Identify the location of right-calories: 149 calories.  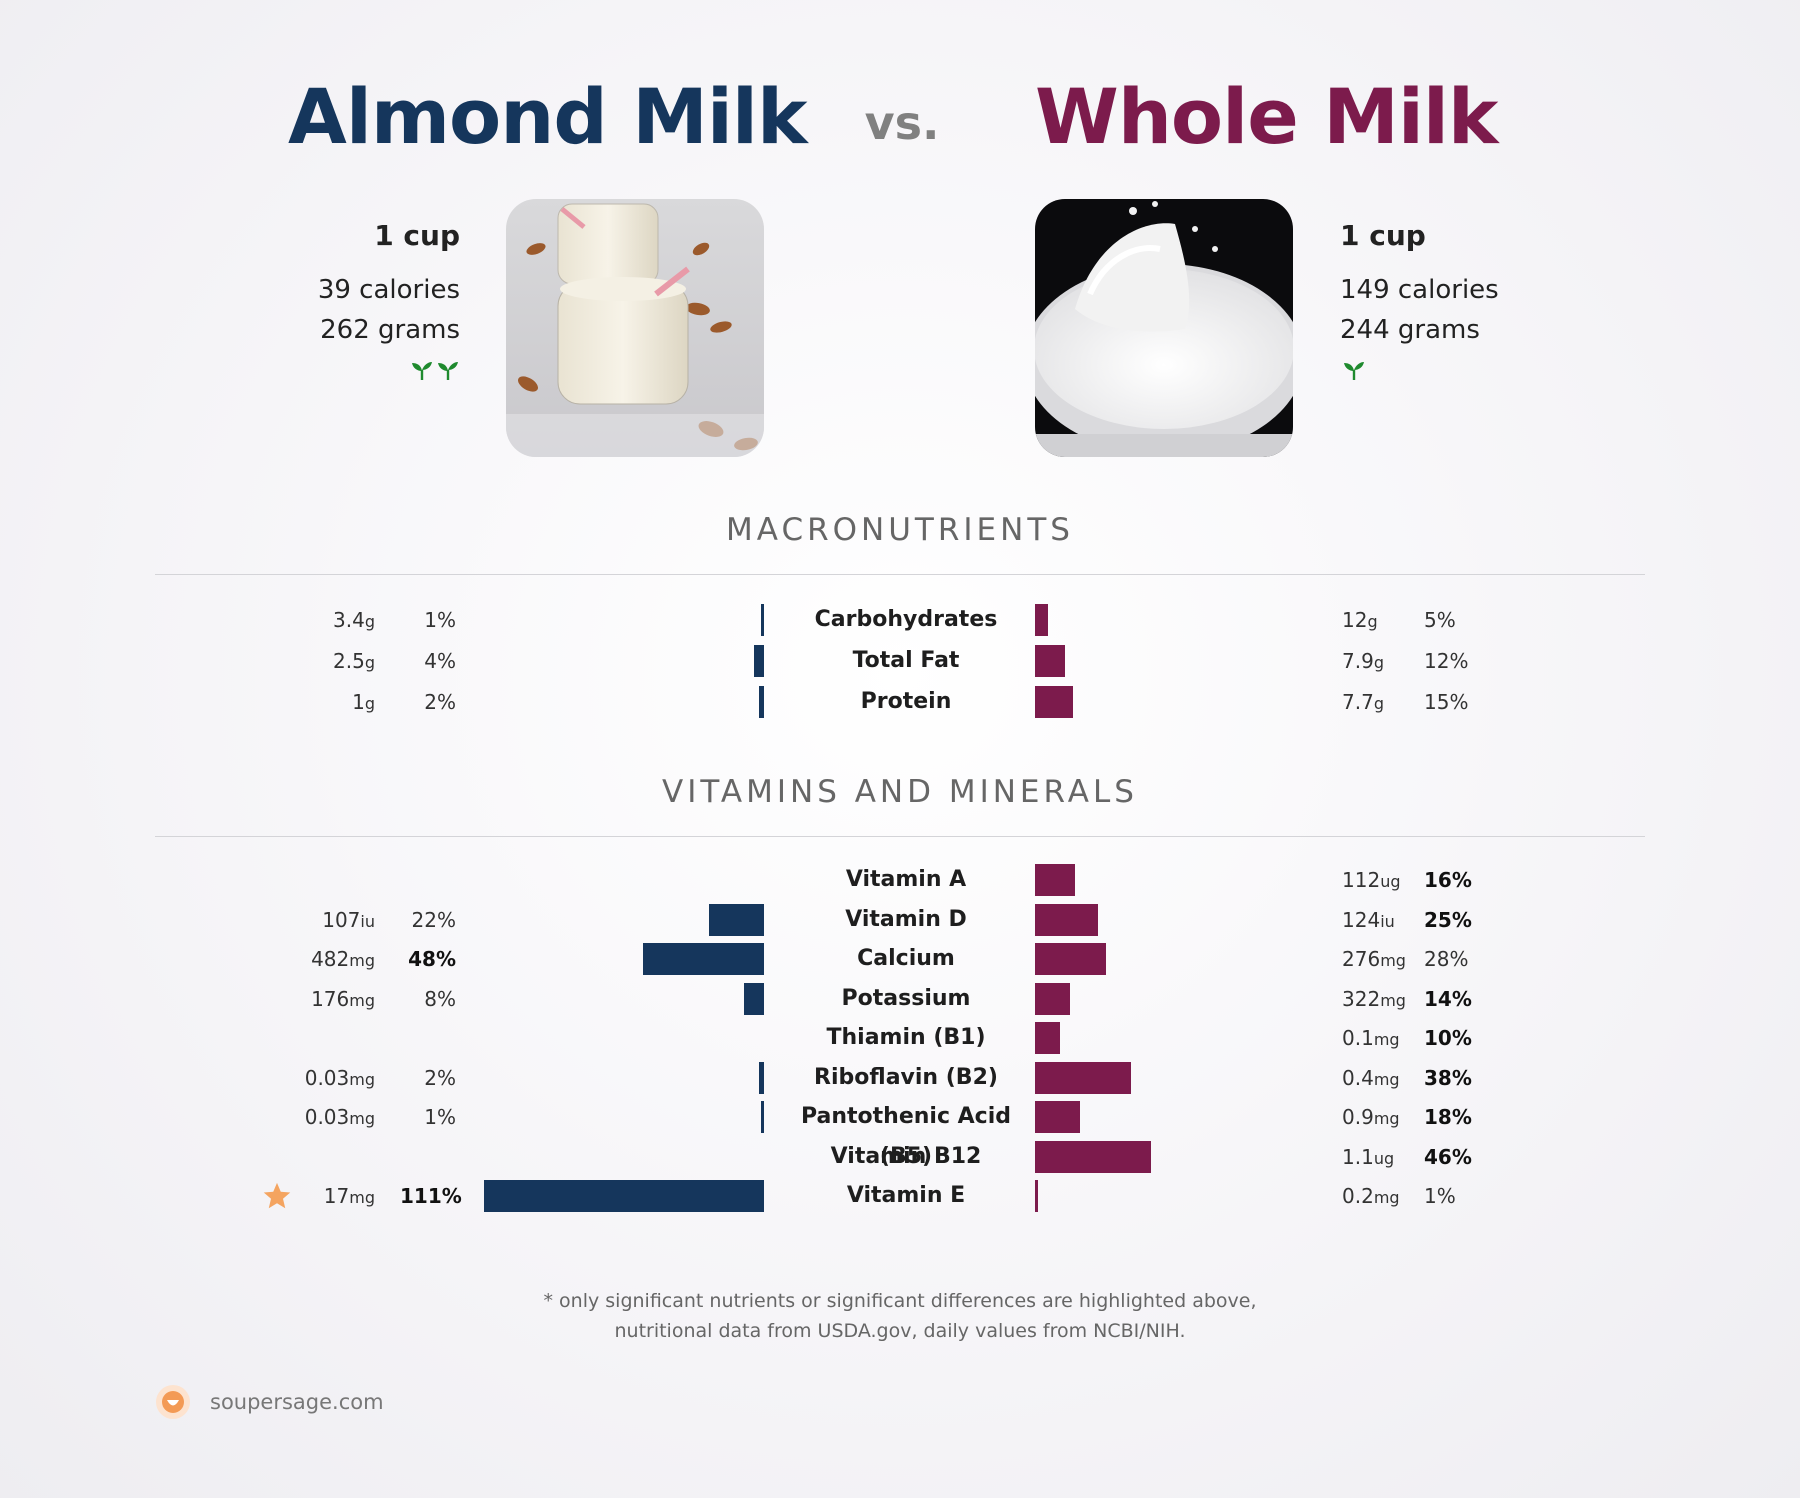
(1419, 290).